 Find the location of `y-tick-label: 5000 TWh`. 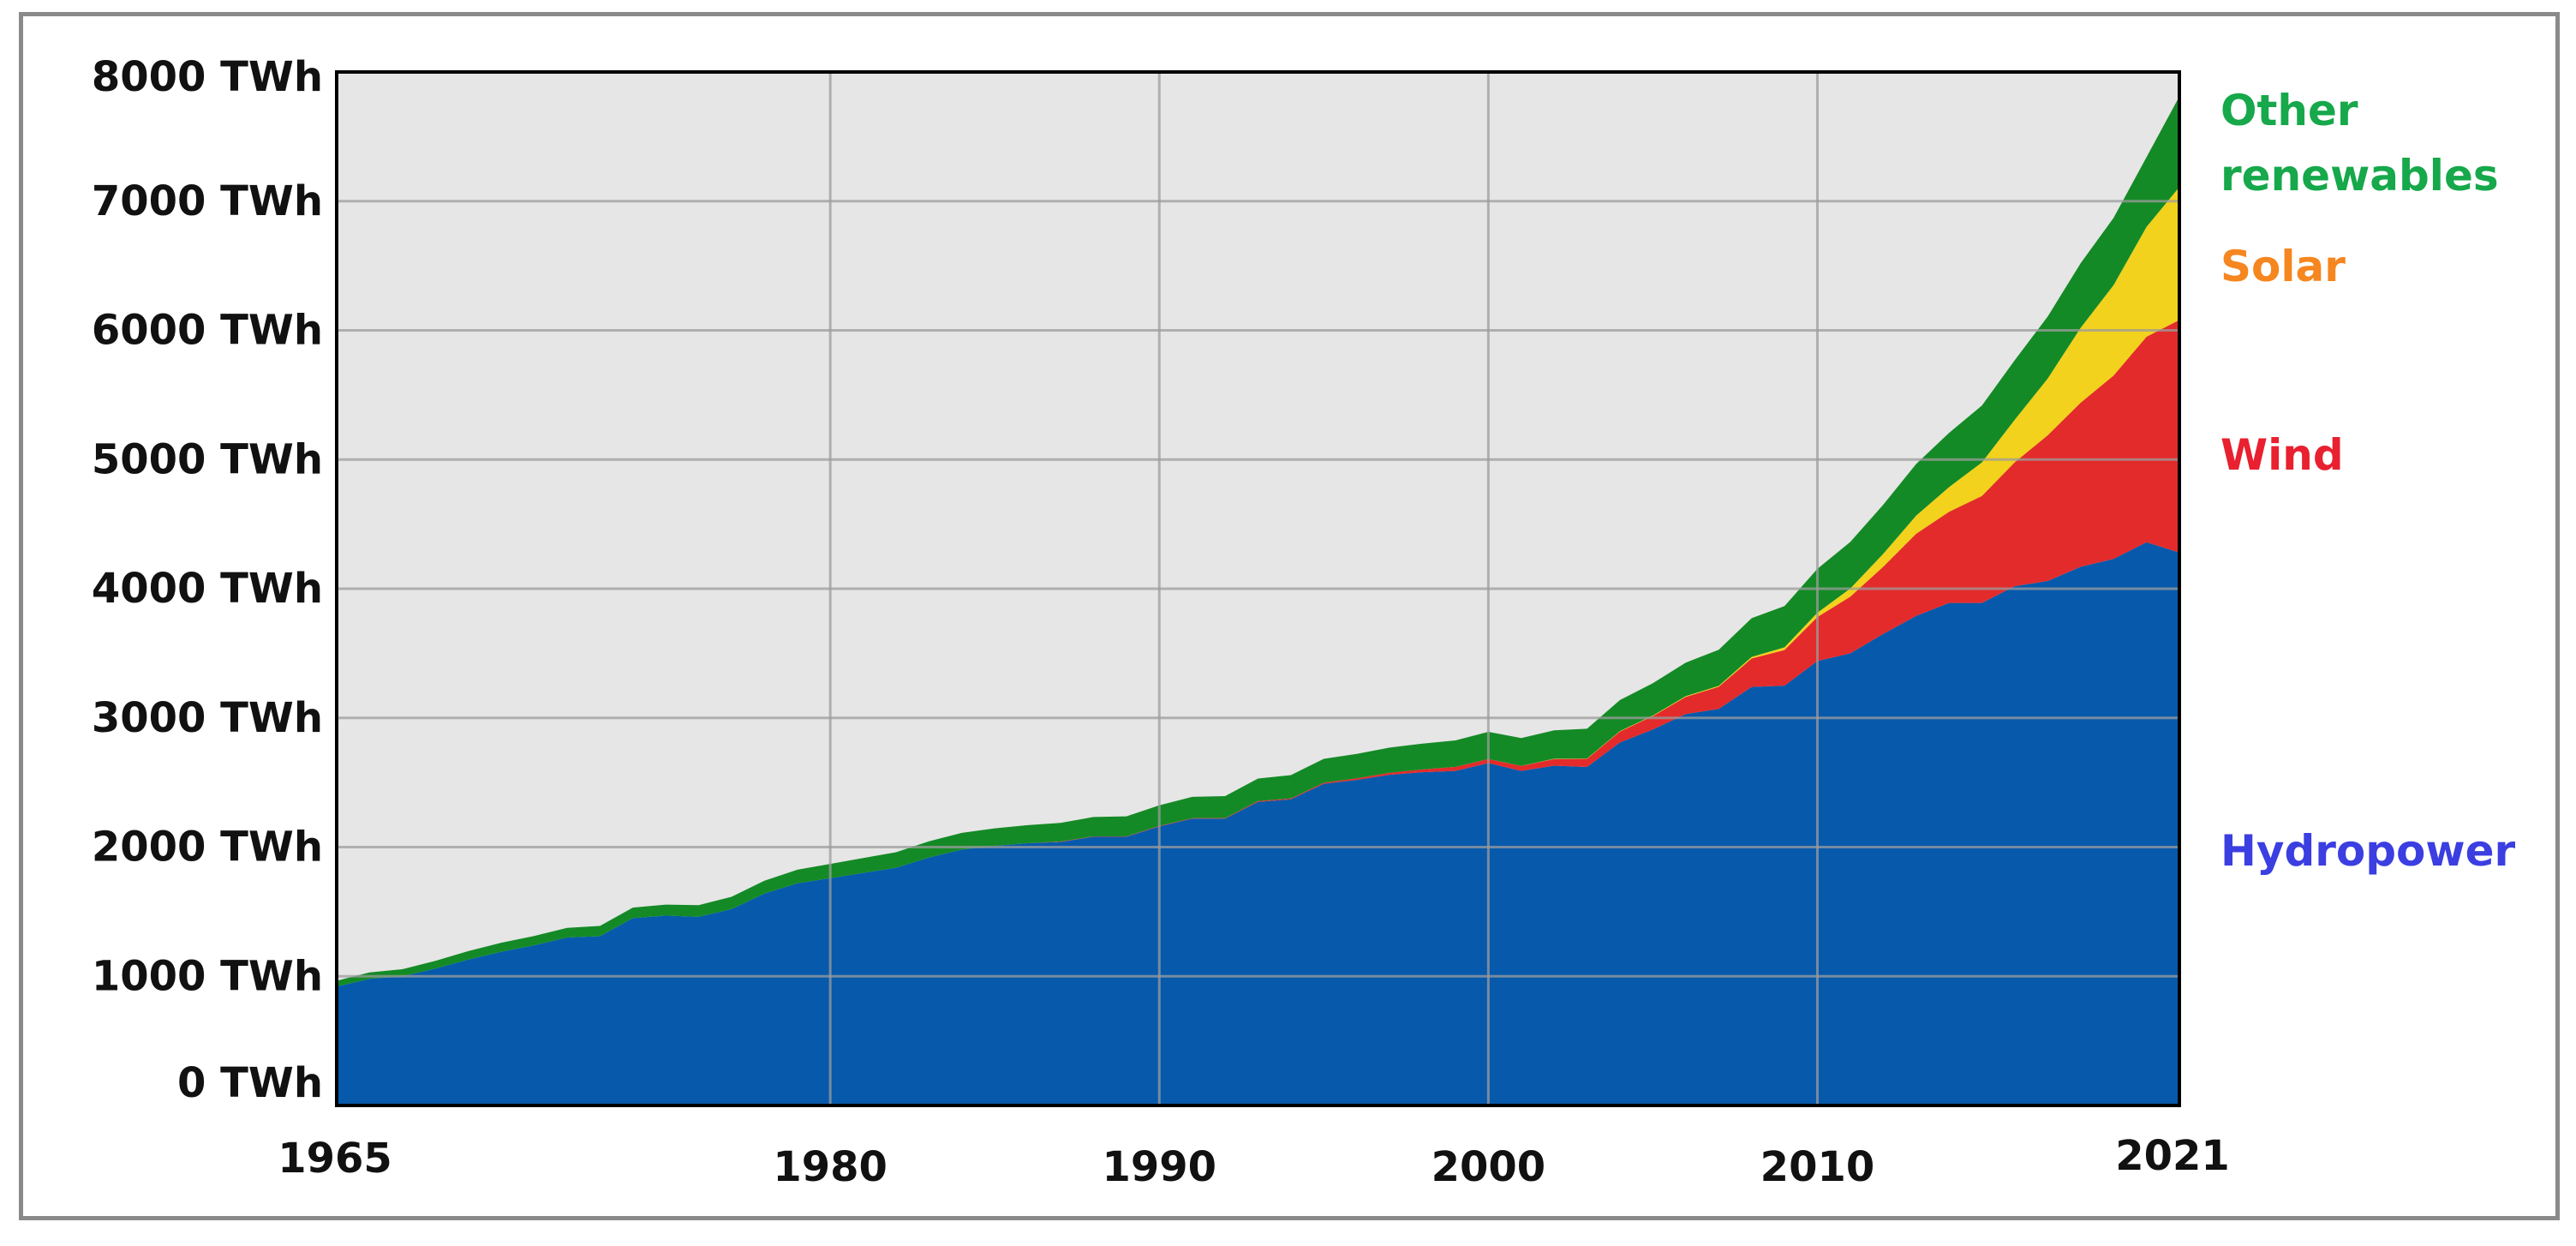

y-tick-label: 5000 TWh is located at coordinates (208, 459).